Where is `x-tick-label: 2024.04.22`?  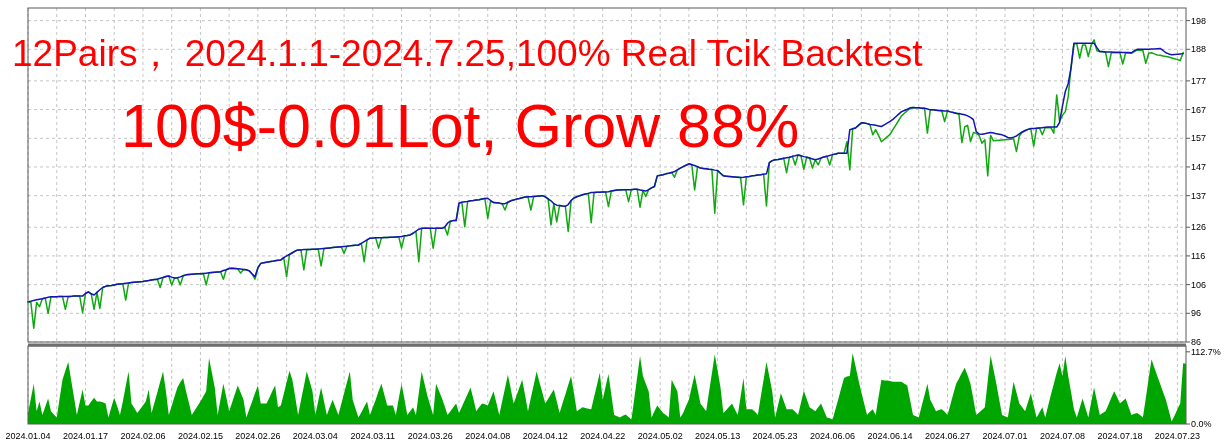 x-tick-label: 2024.04.22 is located at coordinates (603, 436).